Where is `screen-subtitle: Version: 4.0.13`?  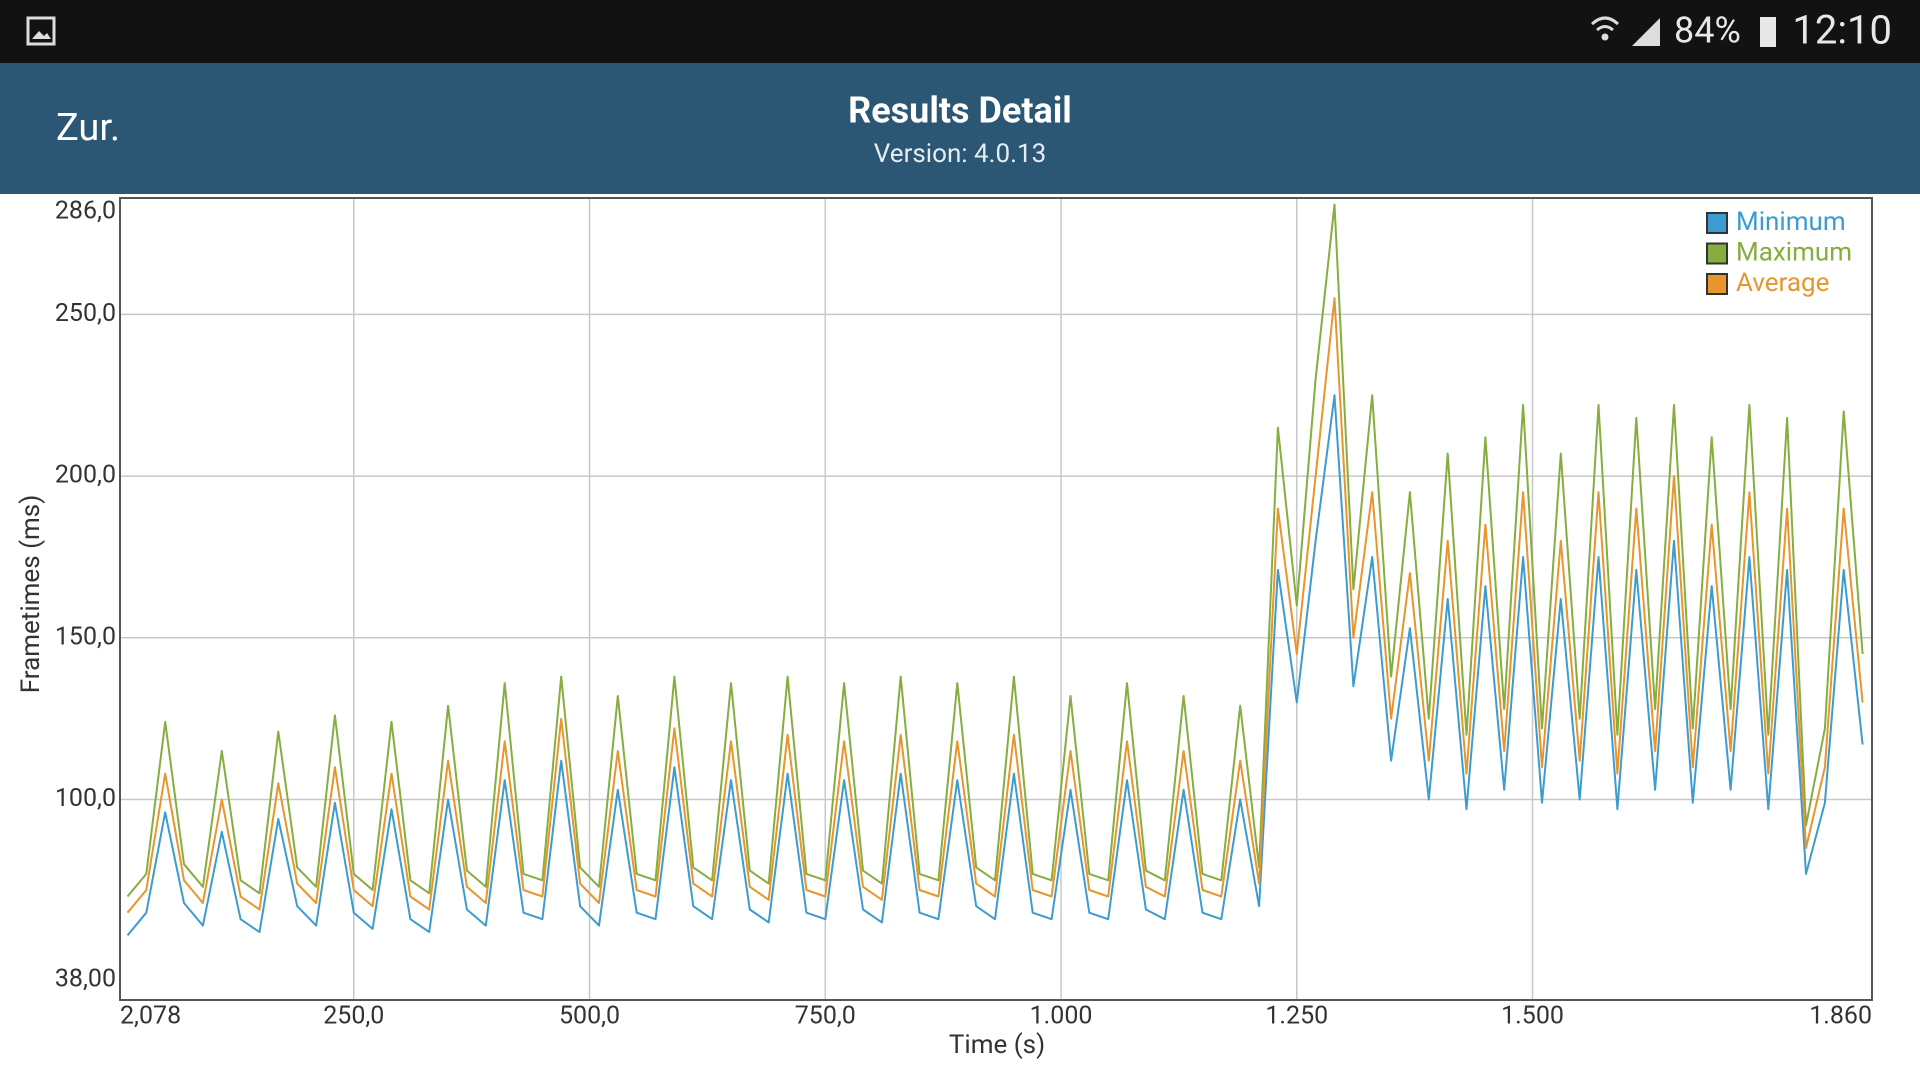 screen-subtitle: Version: 4.0.13 is located at coordinates (960, 154).